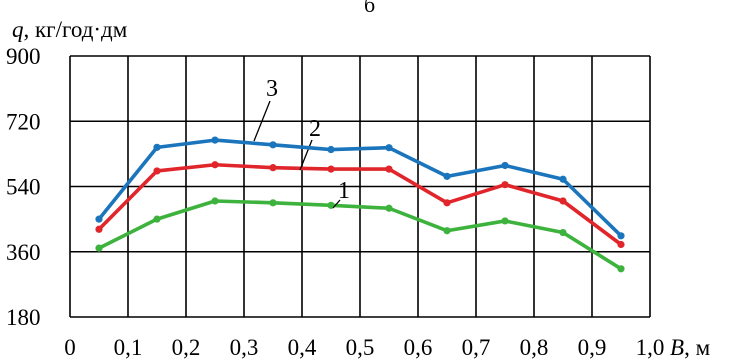  What do you see at coordinates (369, 8) in the screenshot?
I see `caption-fragment: б` at bounding box center [369, 8].